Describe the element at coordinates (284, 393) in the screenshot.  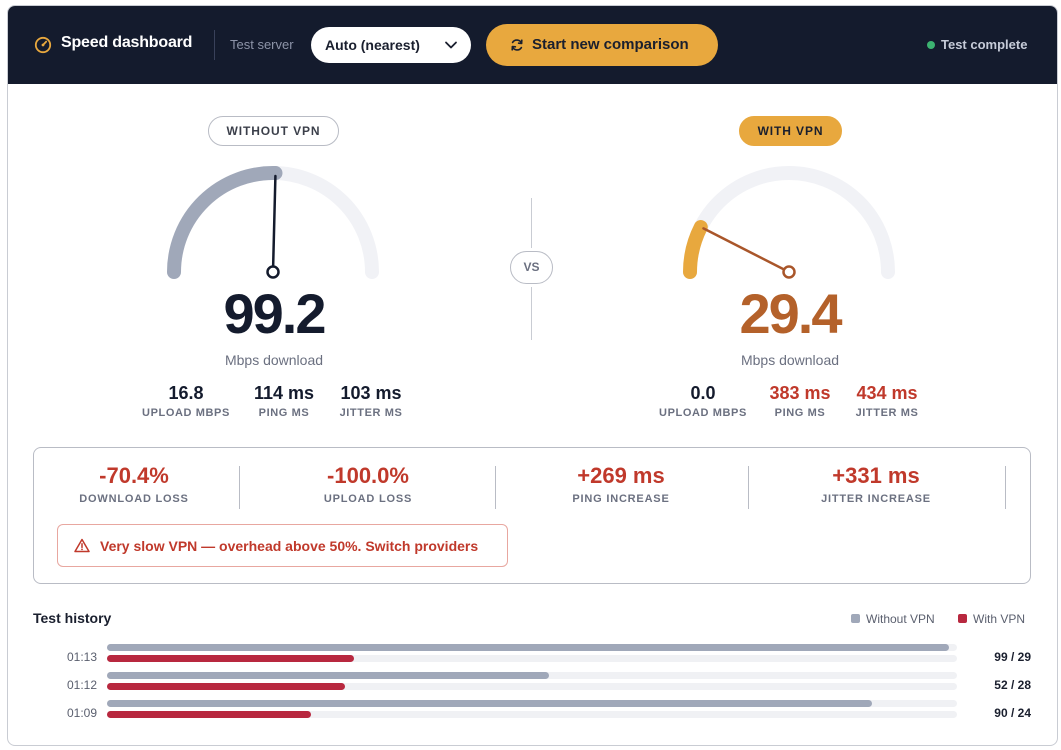
I see `without-vpn-ping-value: 114 ms` at that location.